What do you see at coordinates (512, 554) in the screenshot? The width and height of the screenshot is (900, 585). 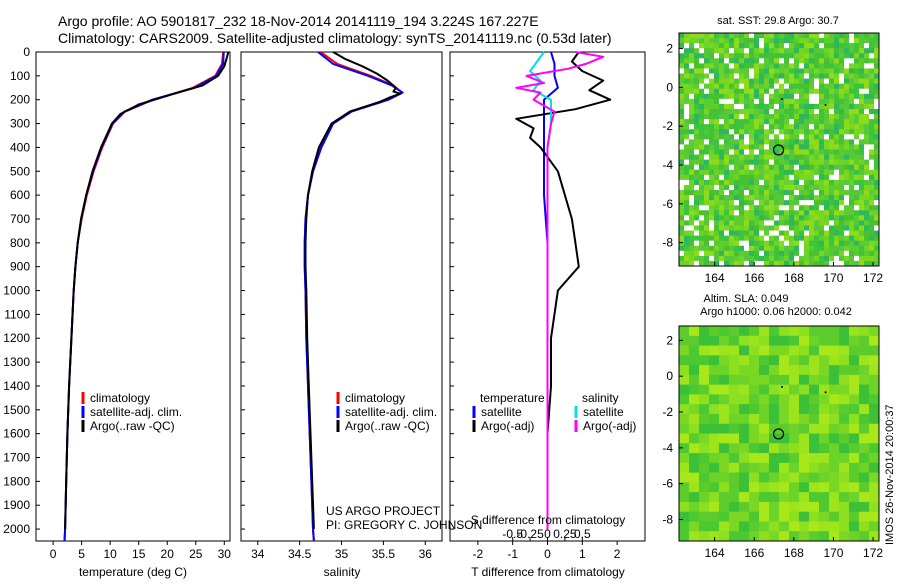 I see `x-tick-label: -1` at bounding box center [512, 554].